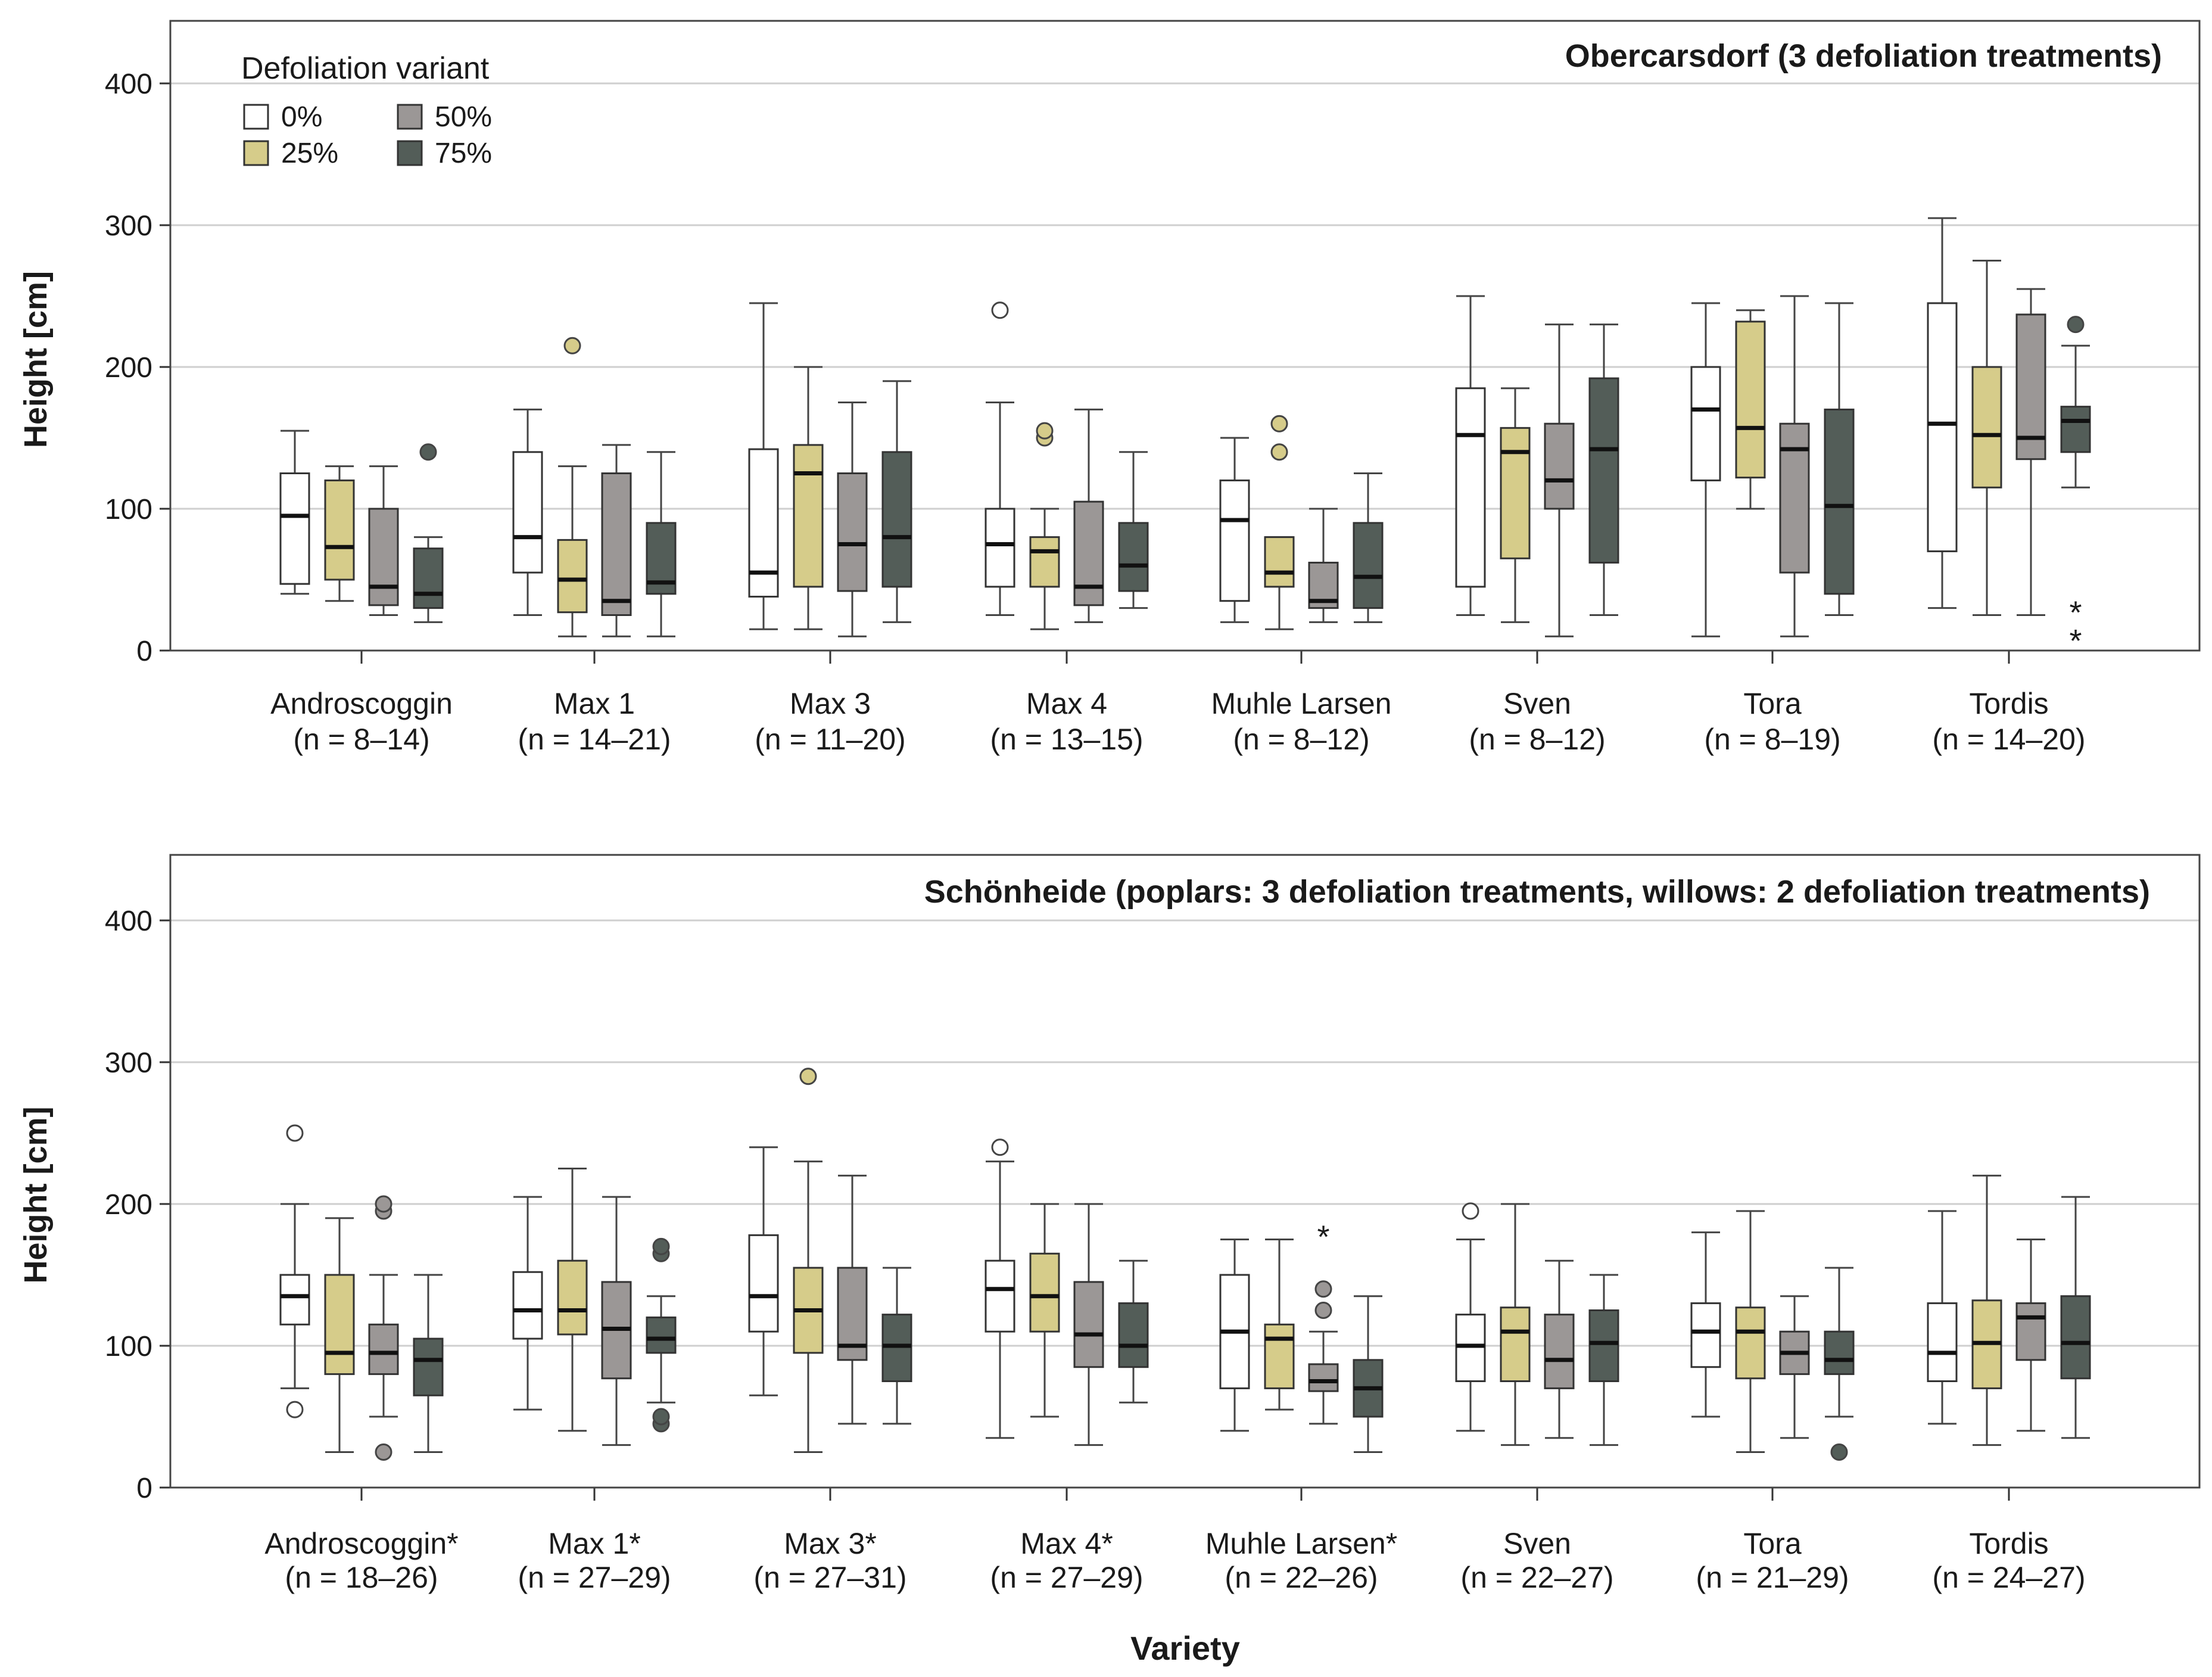  What do you see at coordinates (144, 652) in the screenshot?
I see `y-tick-label: 0` at bounding box center [144, 652].